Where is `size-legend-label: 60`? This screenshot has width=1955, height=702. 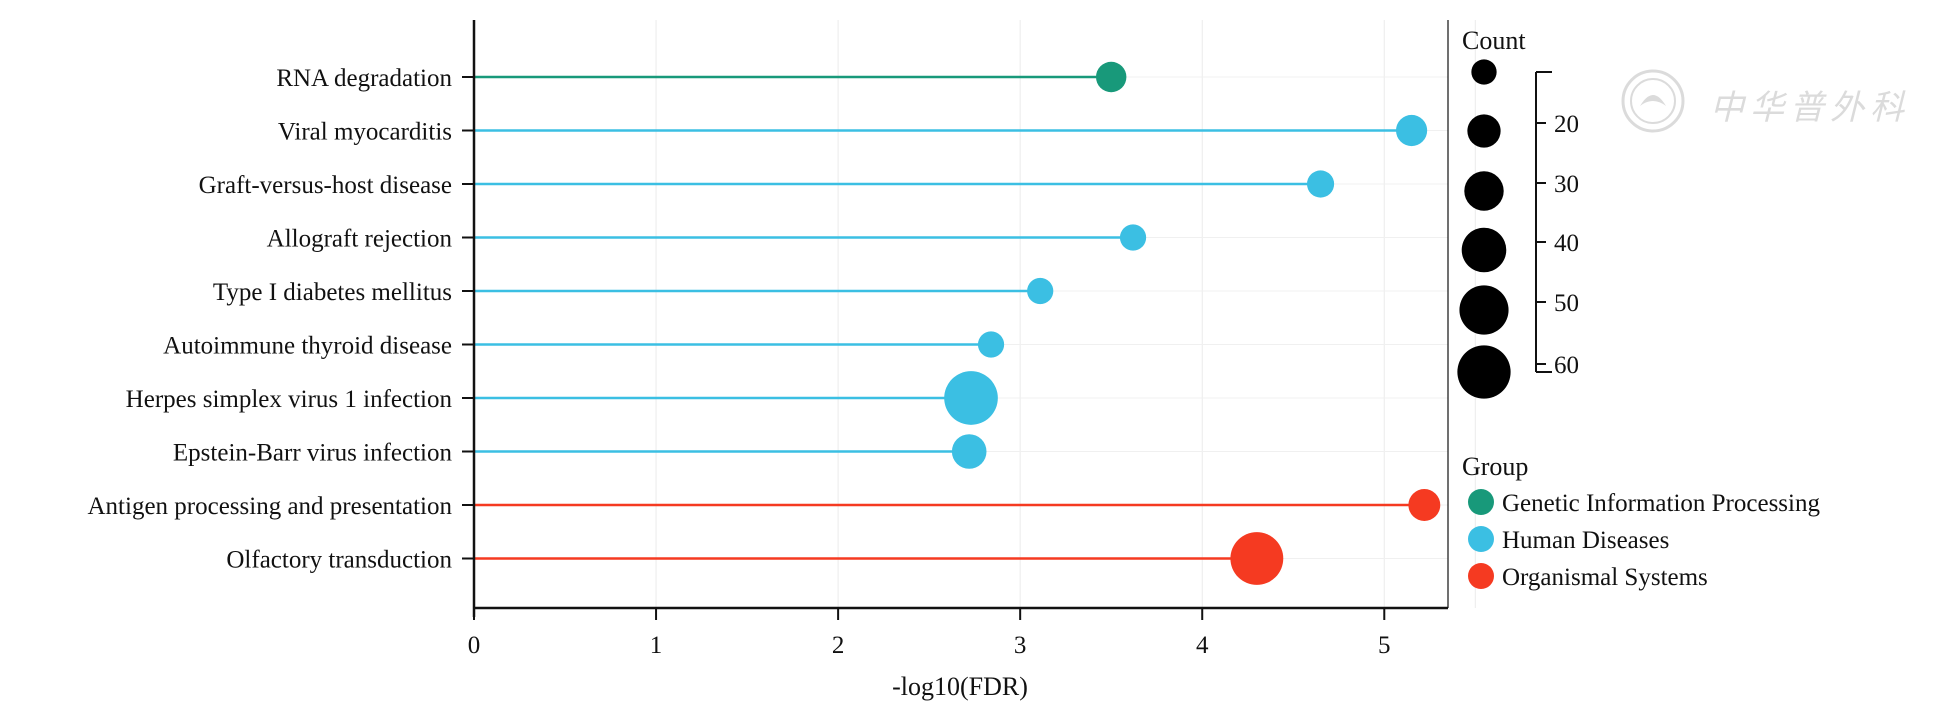 size-legend-label: 60 is located at coordinates (1566, 365).